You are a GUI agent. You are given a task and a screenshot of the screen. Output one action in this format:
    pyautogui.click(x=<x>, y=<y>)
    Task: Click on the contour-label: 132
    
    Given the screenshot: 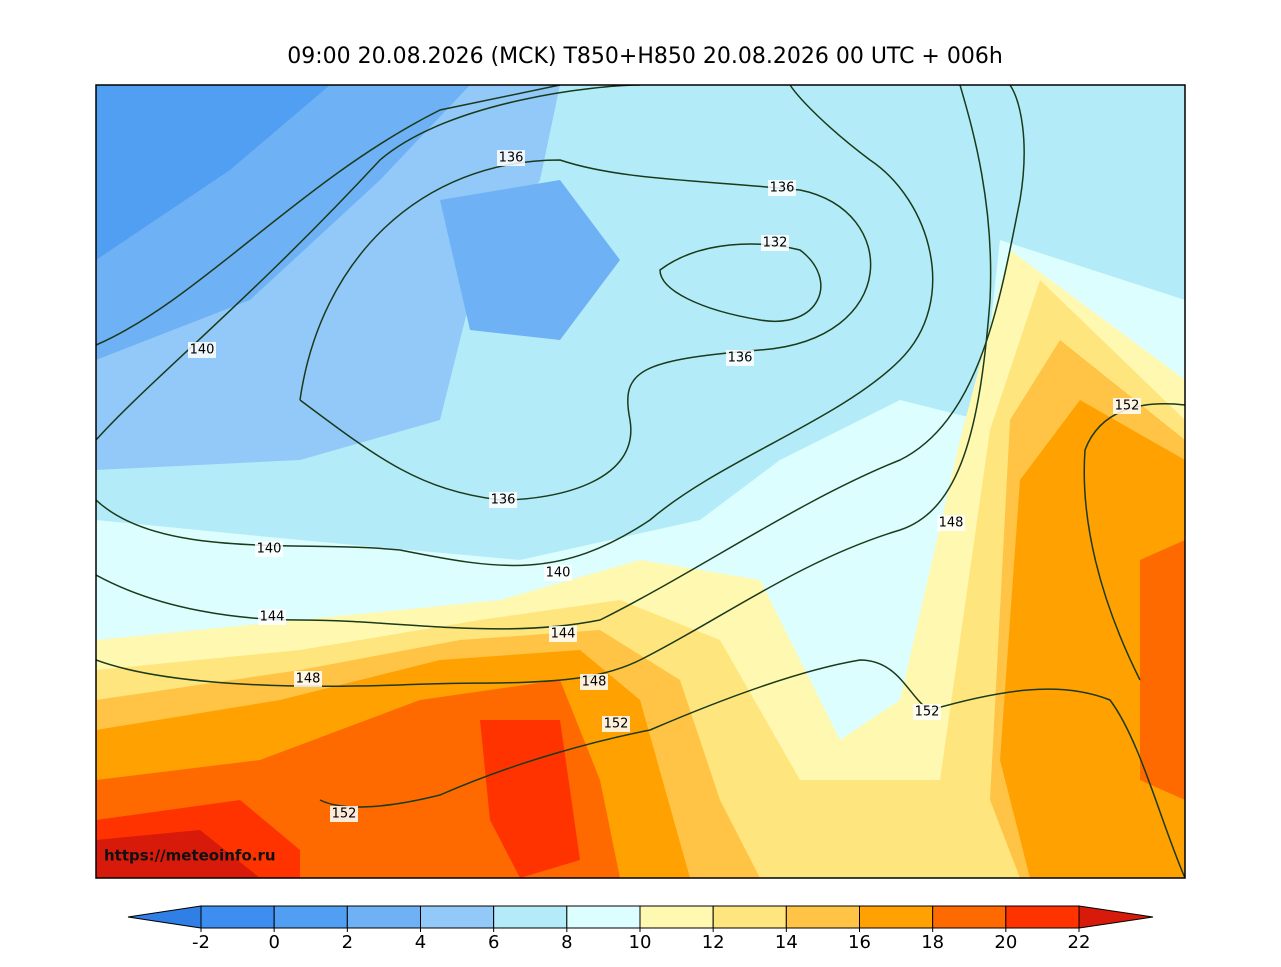 What is the action you would take?
    pyautogui.click(x=775, y=243)
    